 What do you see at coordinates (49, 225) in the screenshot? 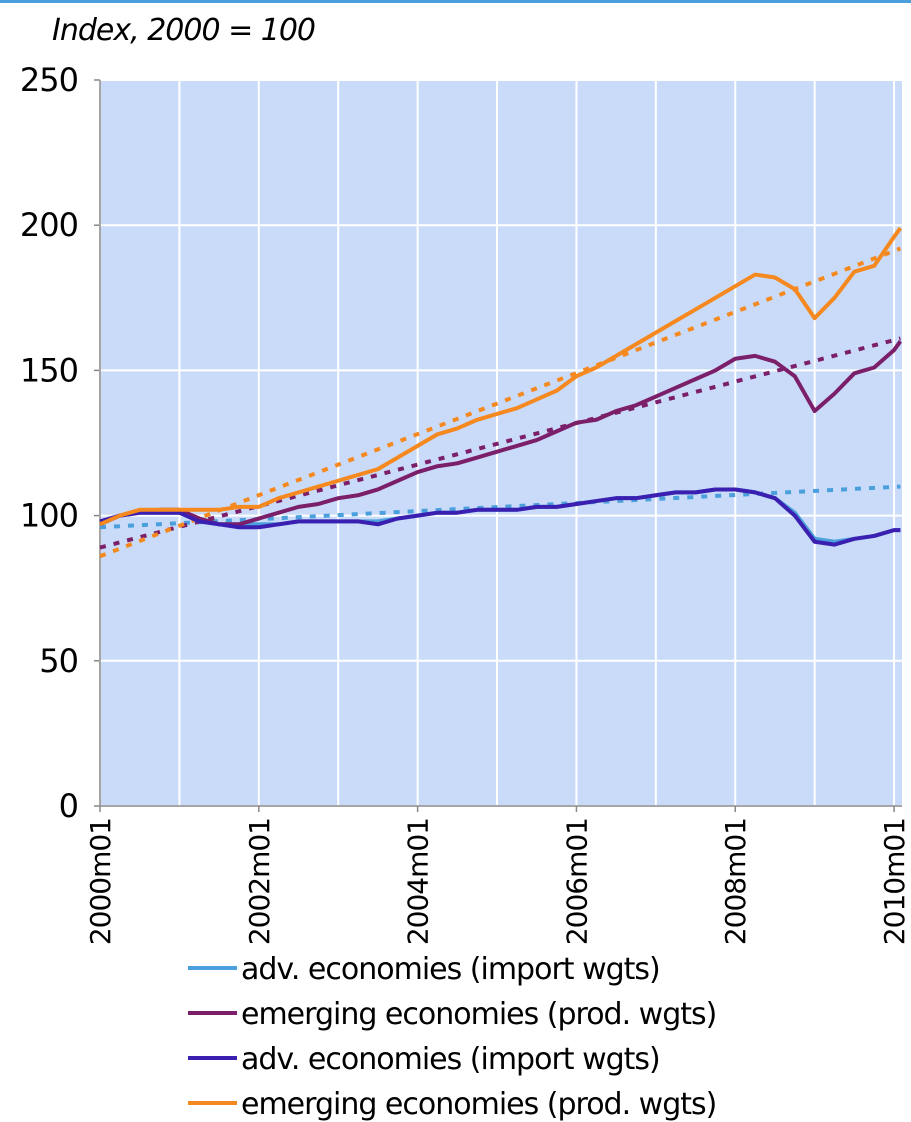
I see `y-tick-label: 200` at bounding box center [49, 225].